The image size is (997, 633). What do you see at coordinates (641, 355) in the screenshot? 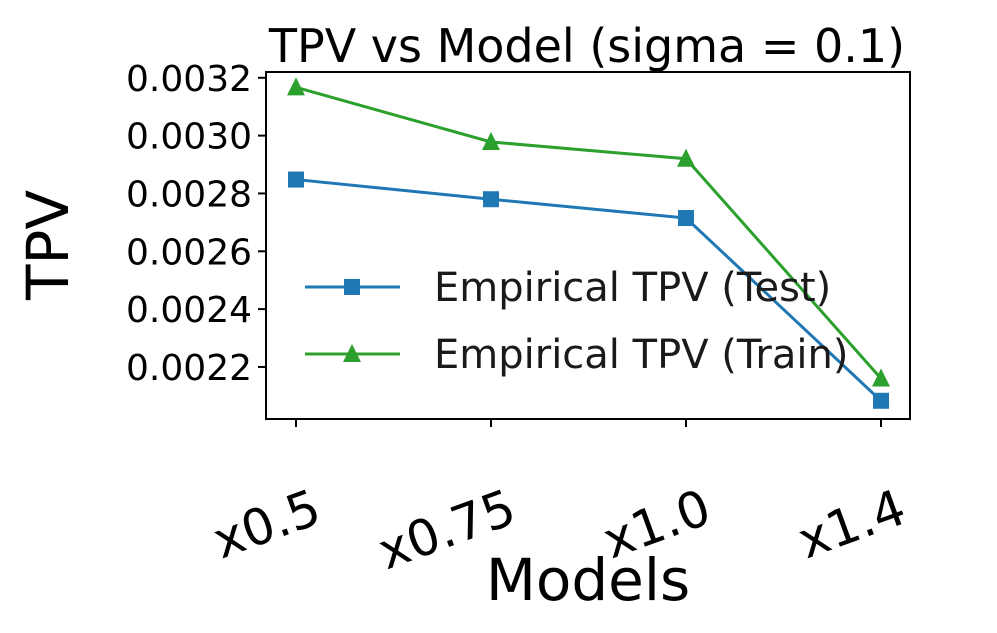
I see `legend-label: Empirical TPV (Train)` at bounding box center [641, 355].